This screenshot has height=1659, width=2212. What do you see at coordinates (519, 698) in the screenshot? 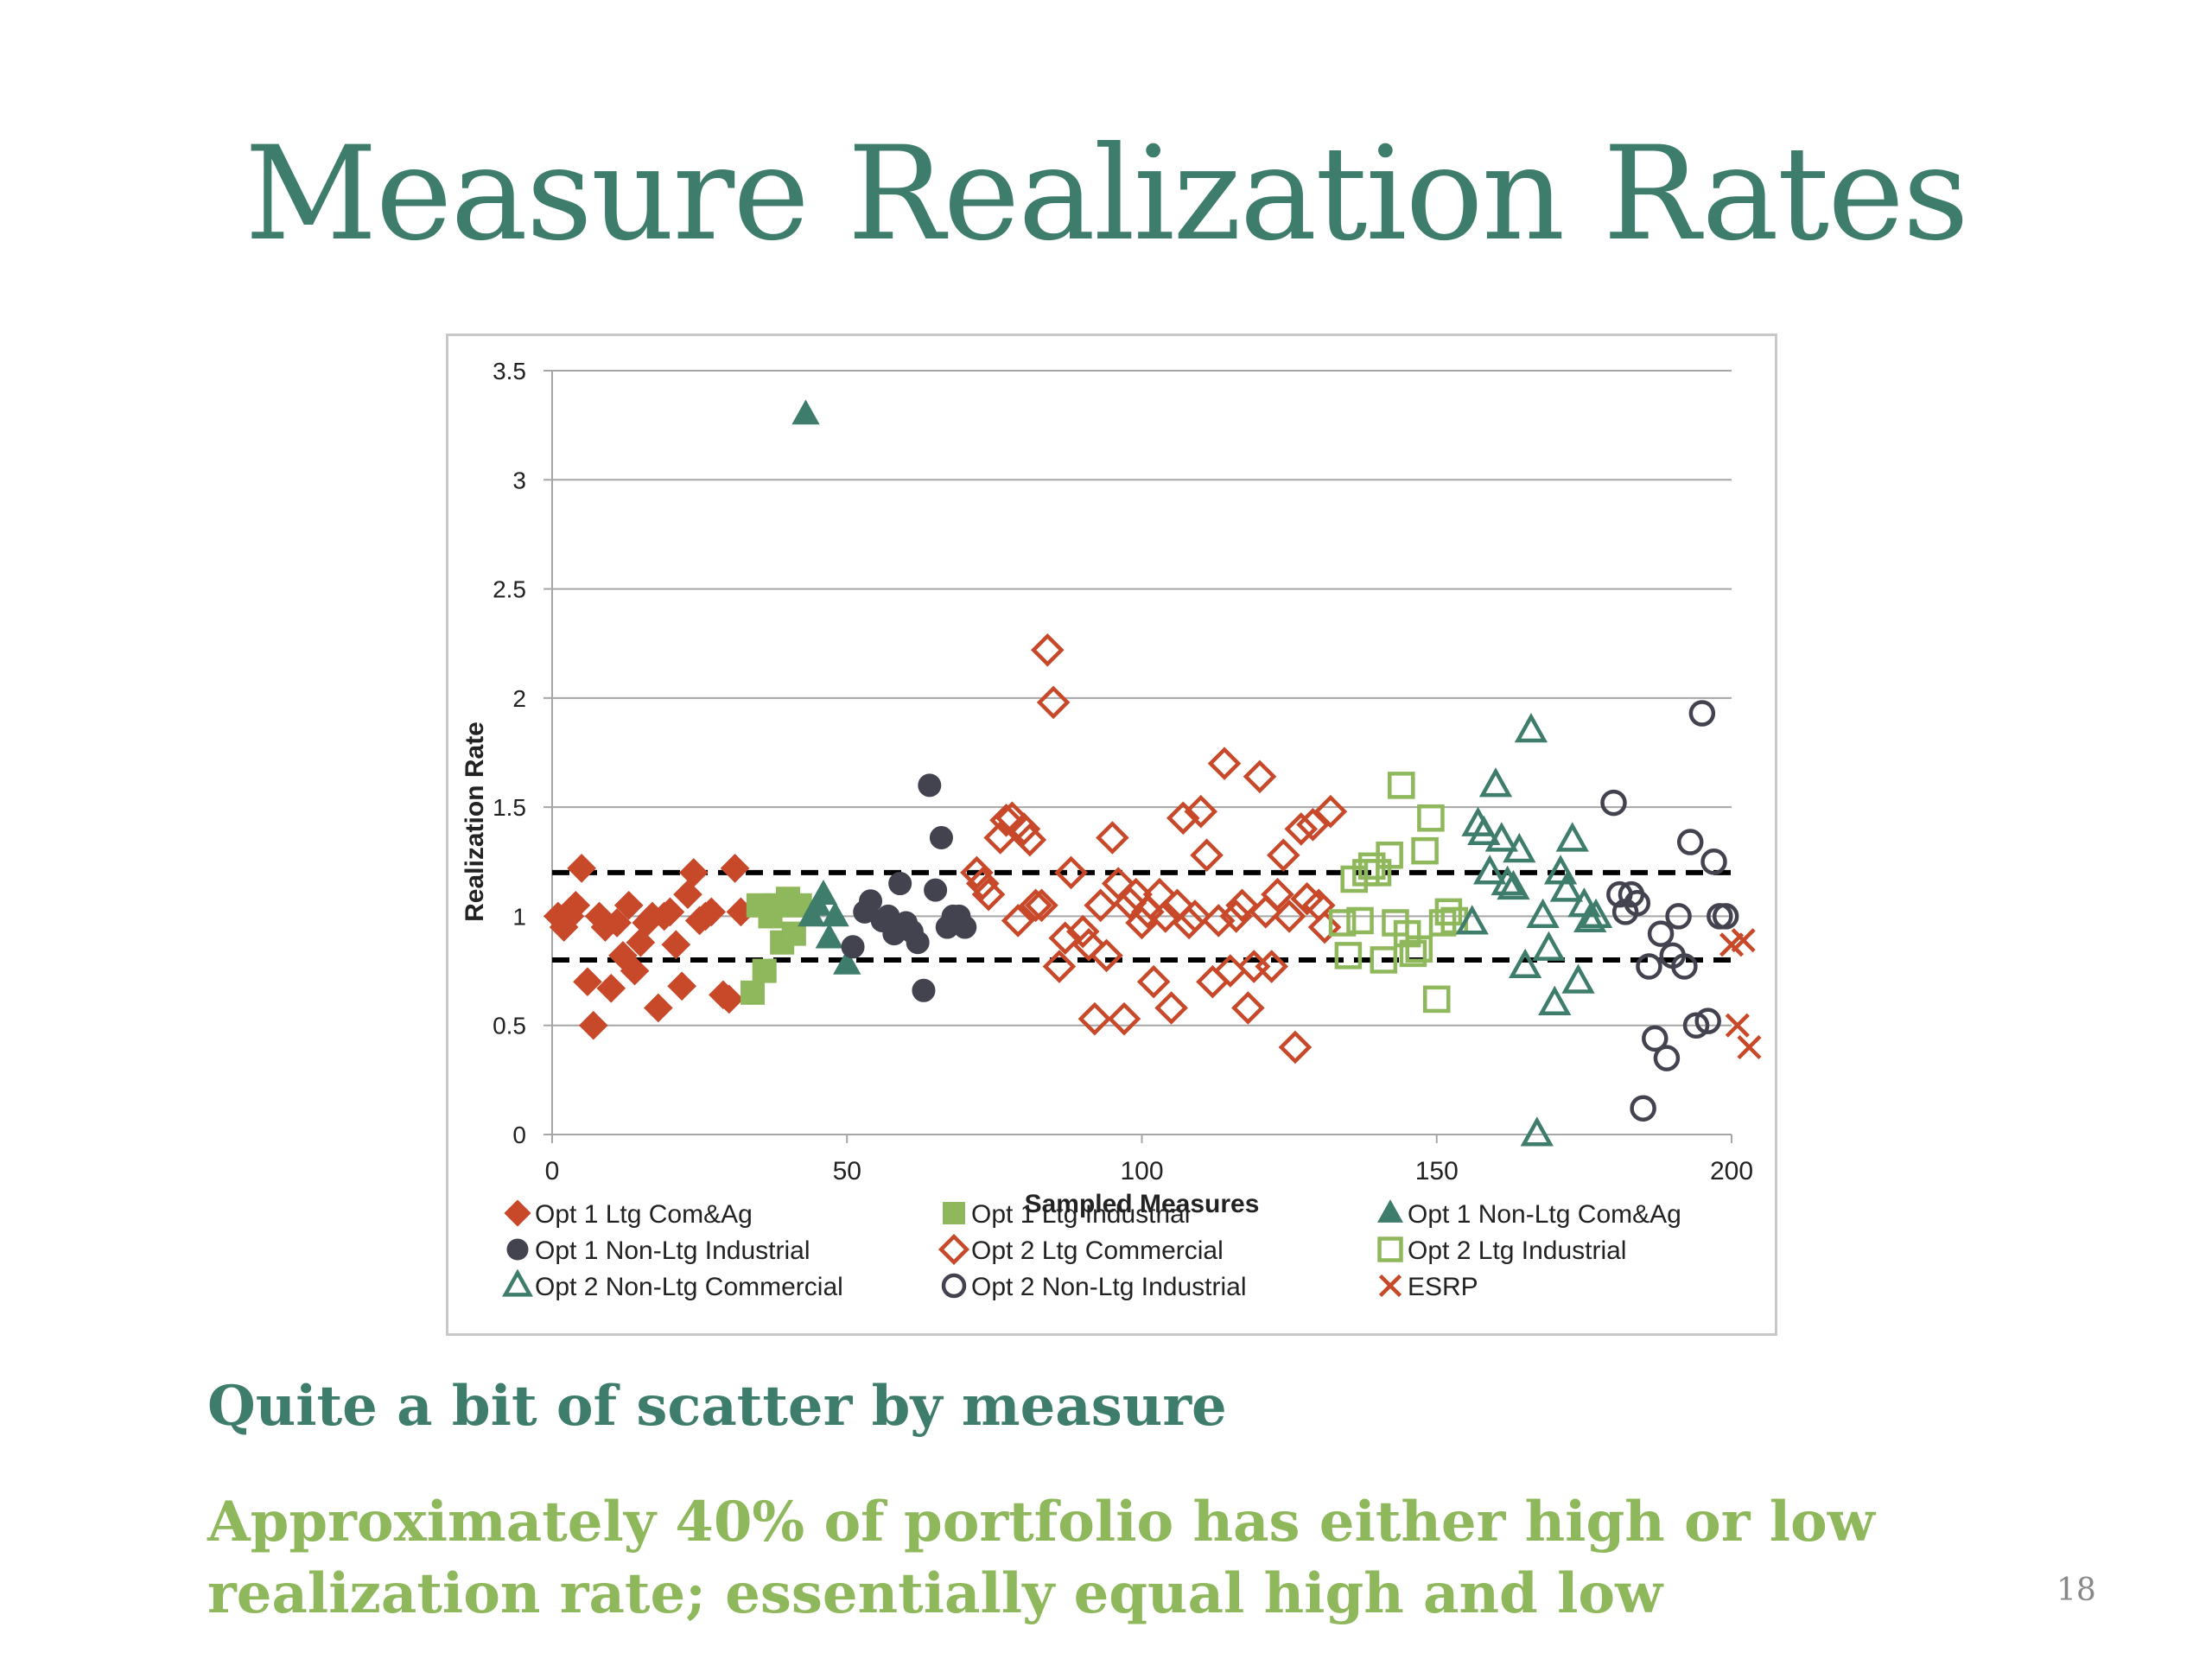
I see `y-tick-label: 2` at bounding box center [519, 698].